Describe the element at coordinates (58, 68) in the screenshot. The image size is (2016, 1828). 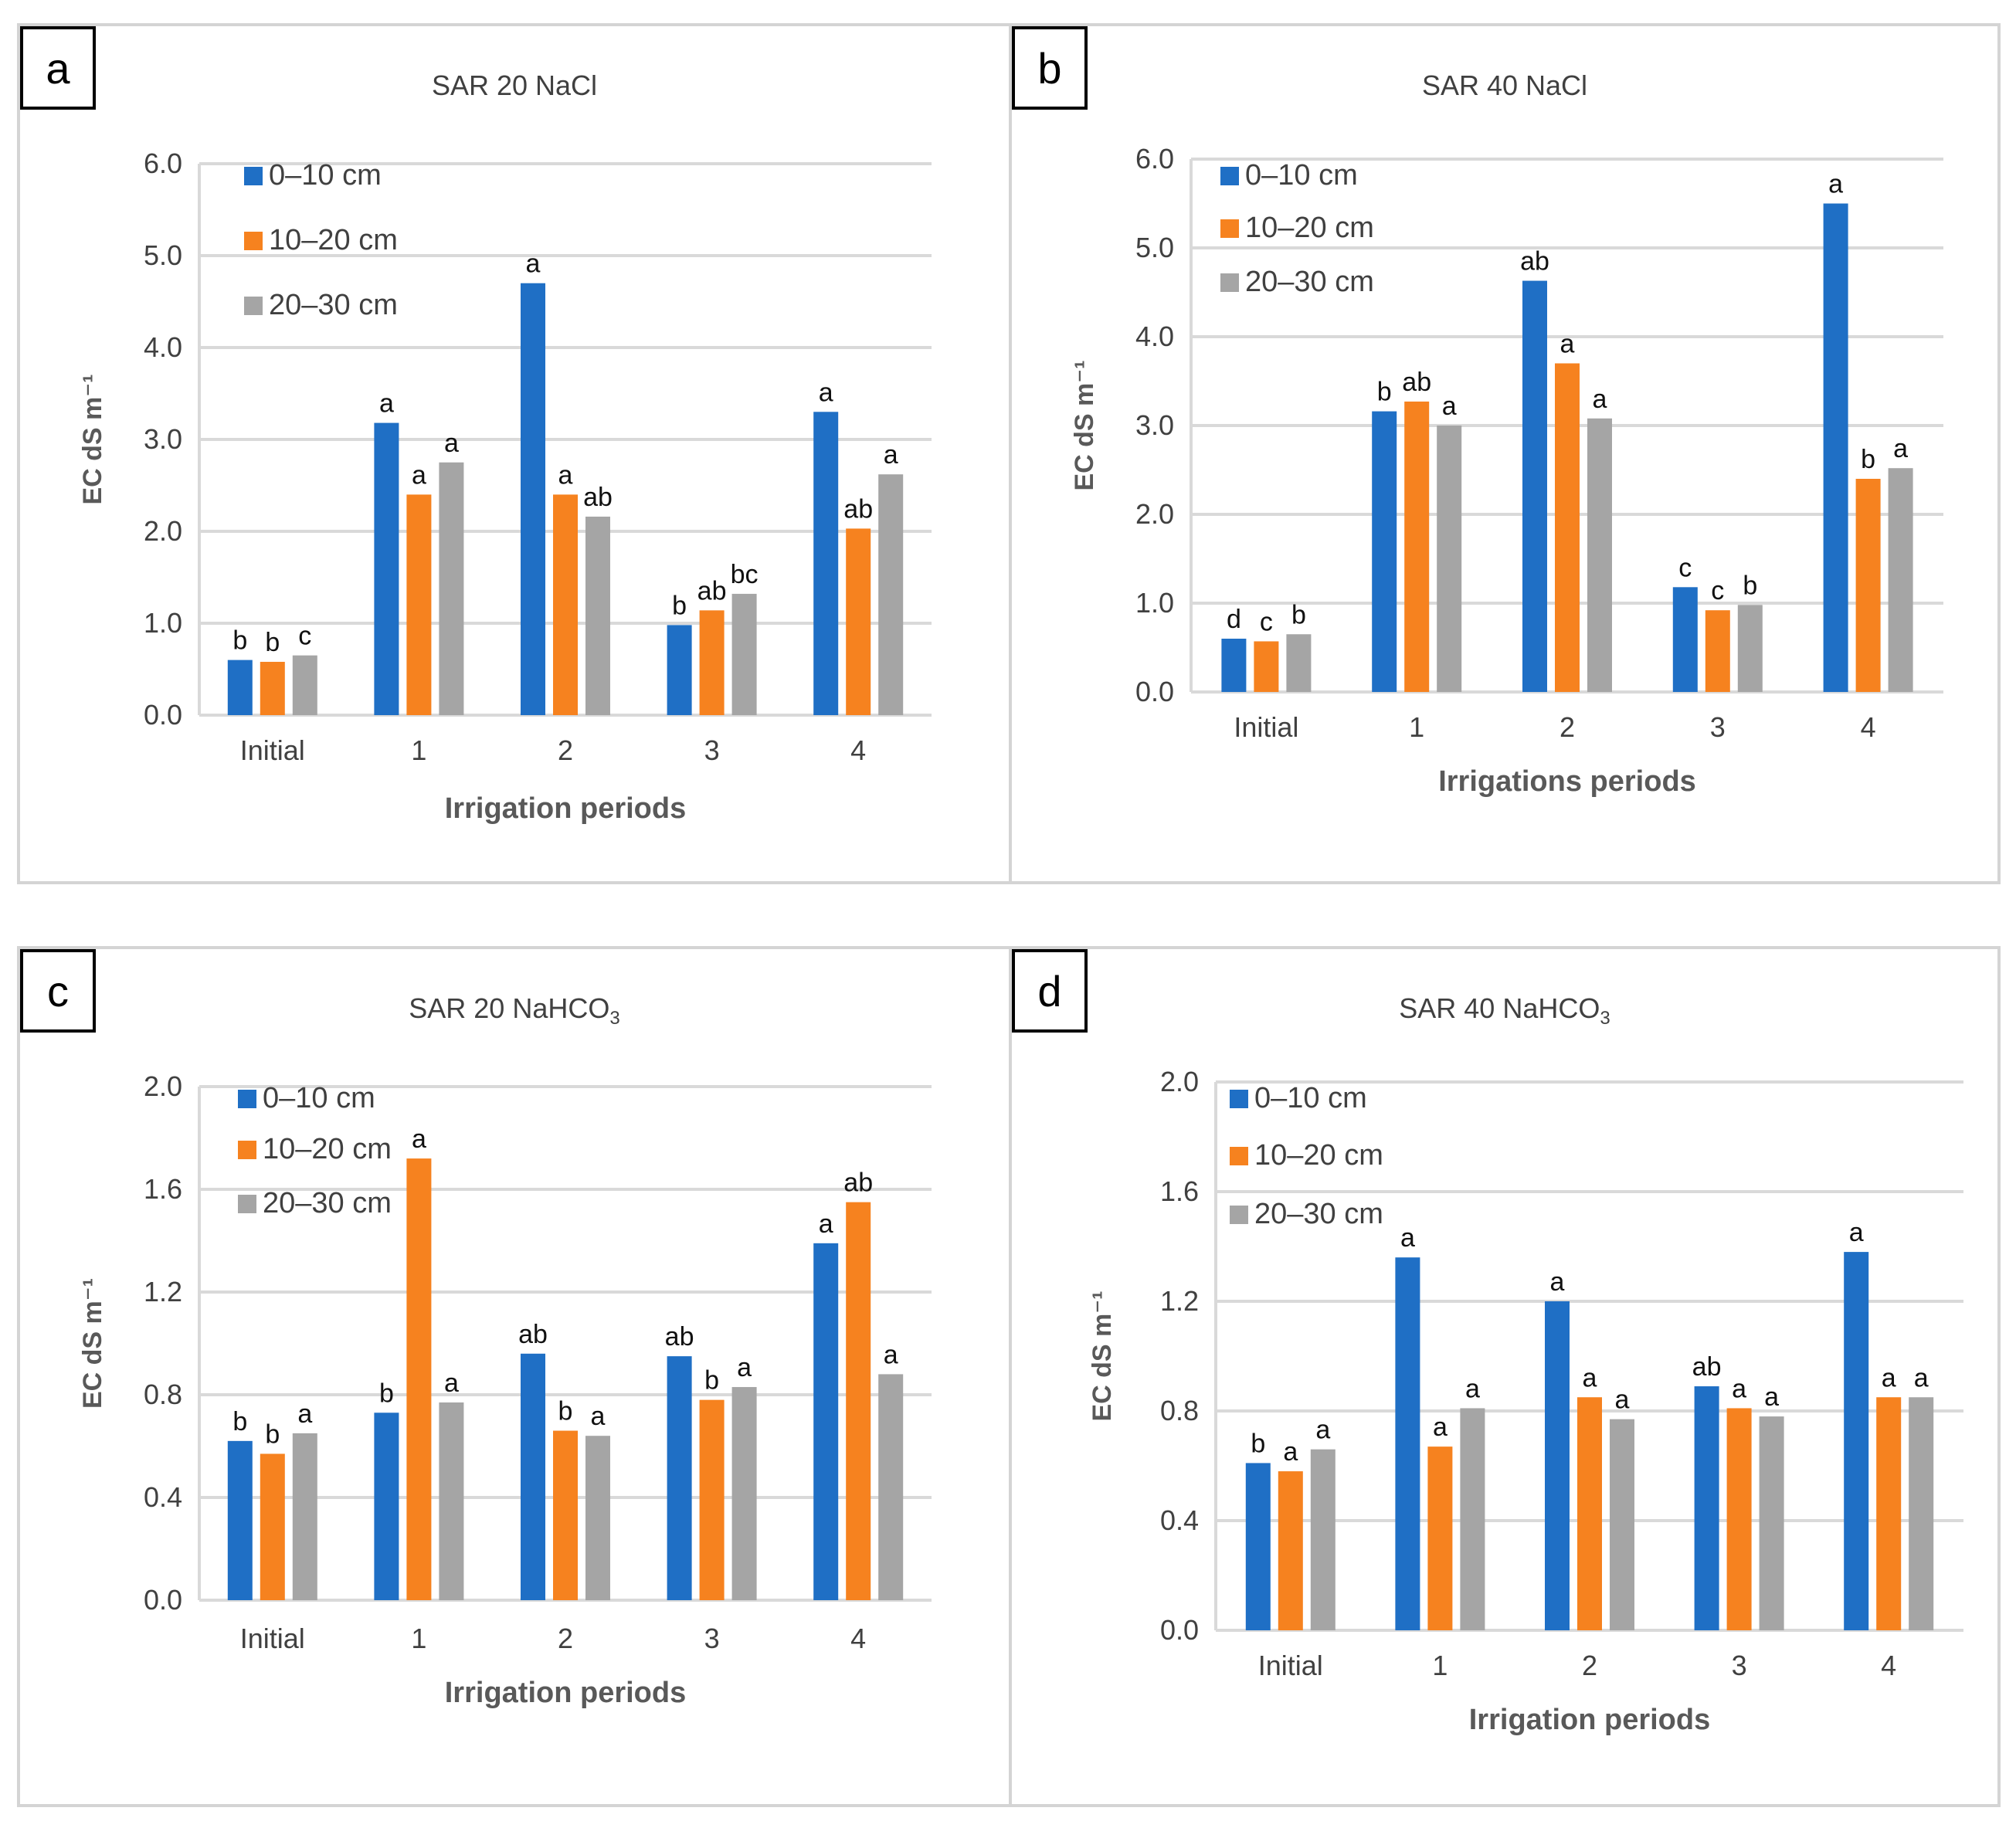
I see `panel-letter: a` at that location.